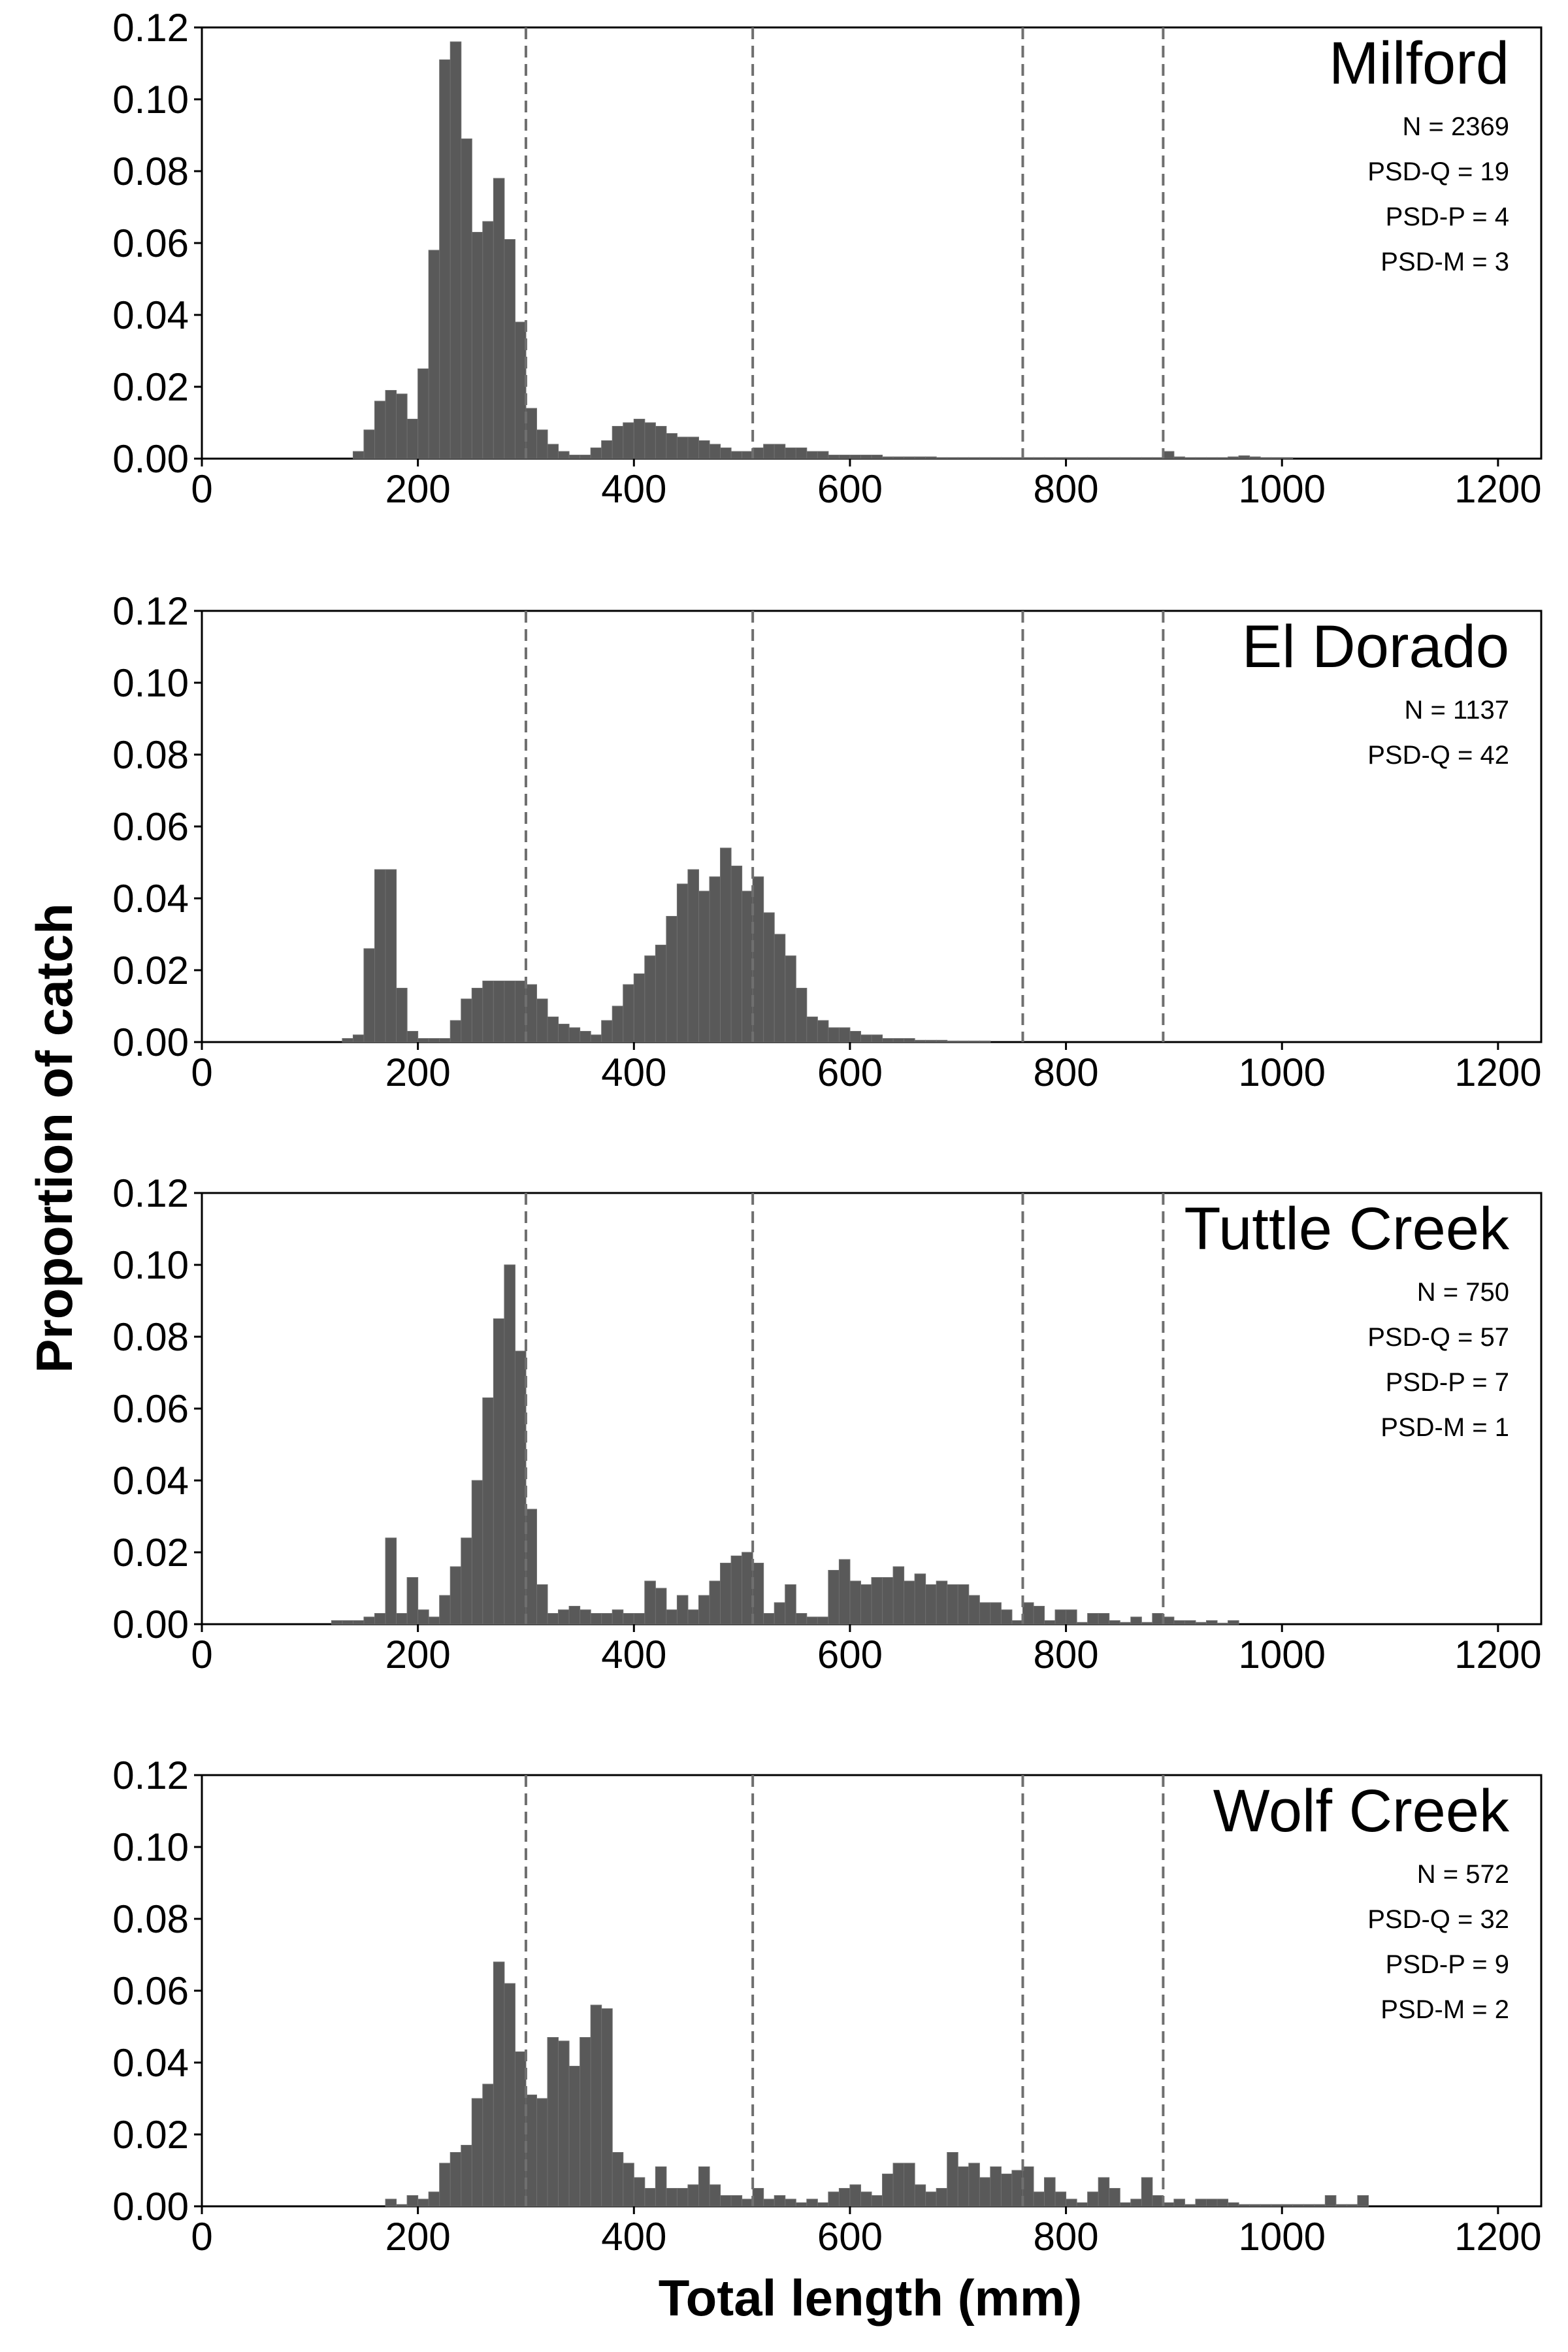  What do you see at coordinates (150, 683) in the screenshot?
I see `y-tick-label: 0.10` at bounding box center [150, 683].